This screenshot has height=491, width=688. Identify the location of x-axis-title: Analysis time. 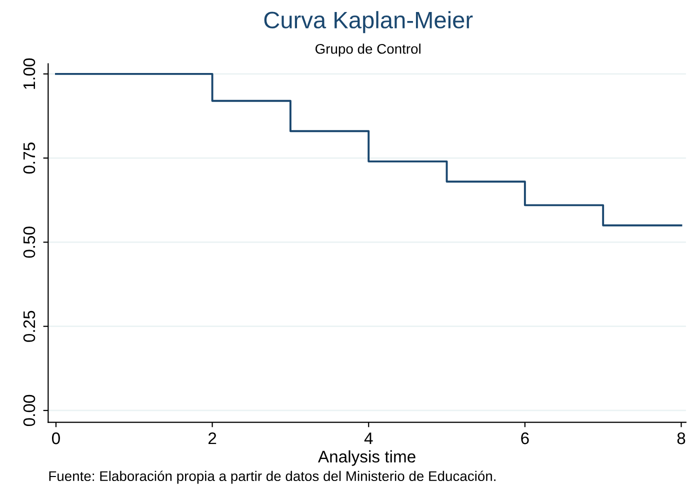
(367, 458).